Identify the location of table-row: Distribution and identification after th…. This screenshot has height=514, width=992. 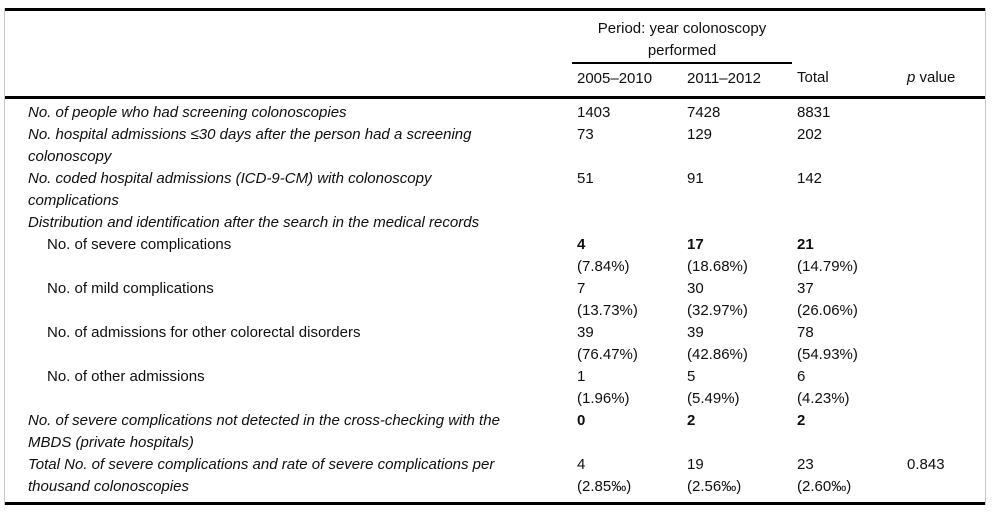
(495, 223).